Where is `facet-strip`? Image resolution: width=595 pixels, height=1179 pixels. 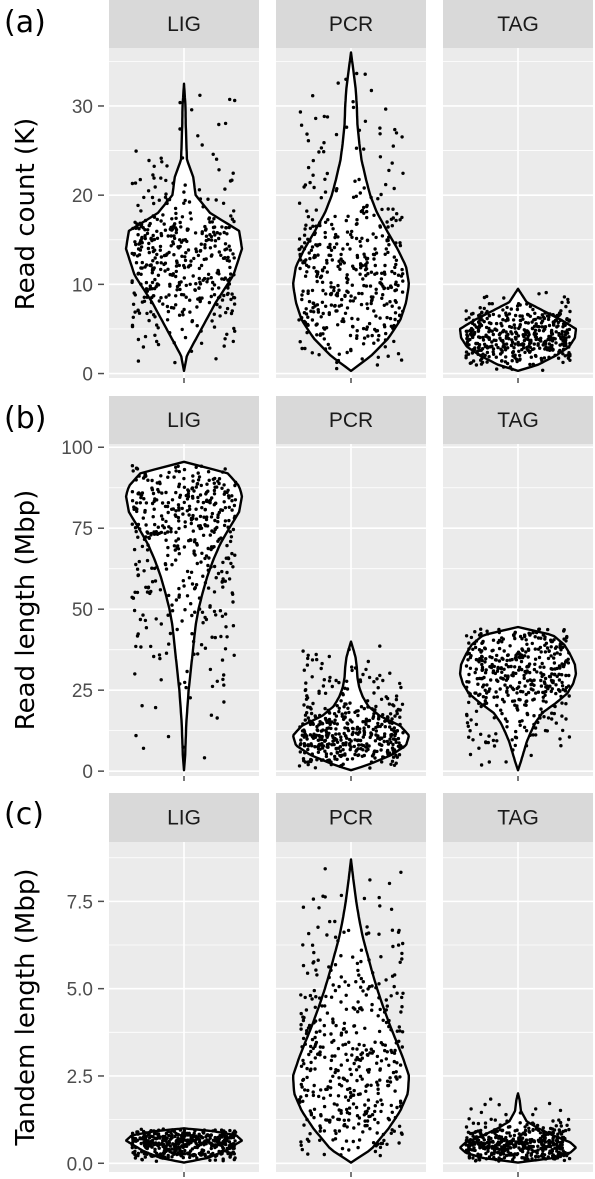
facet-strip is located at coordinates (184, 24).